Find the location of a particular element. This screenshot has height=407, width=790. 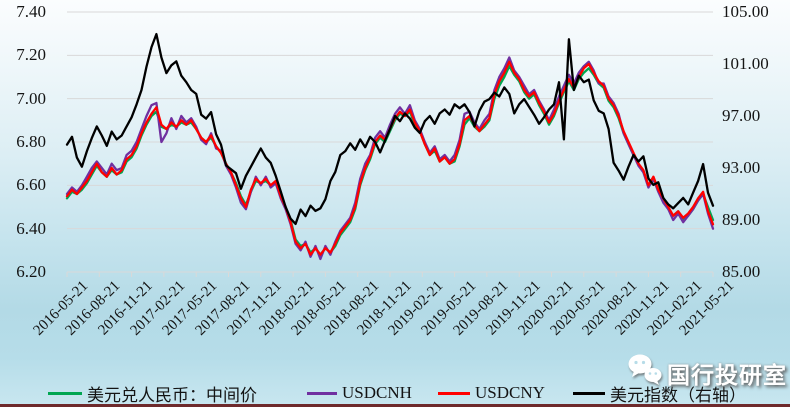

left-axis-tick-label: 7.20 is located at coordinates (31, 55).